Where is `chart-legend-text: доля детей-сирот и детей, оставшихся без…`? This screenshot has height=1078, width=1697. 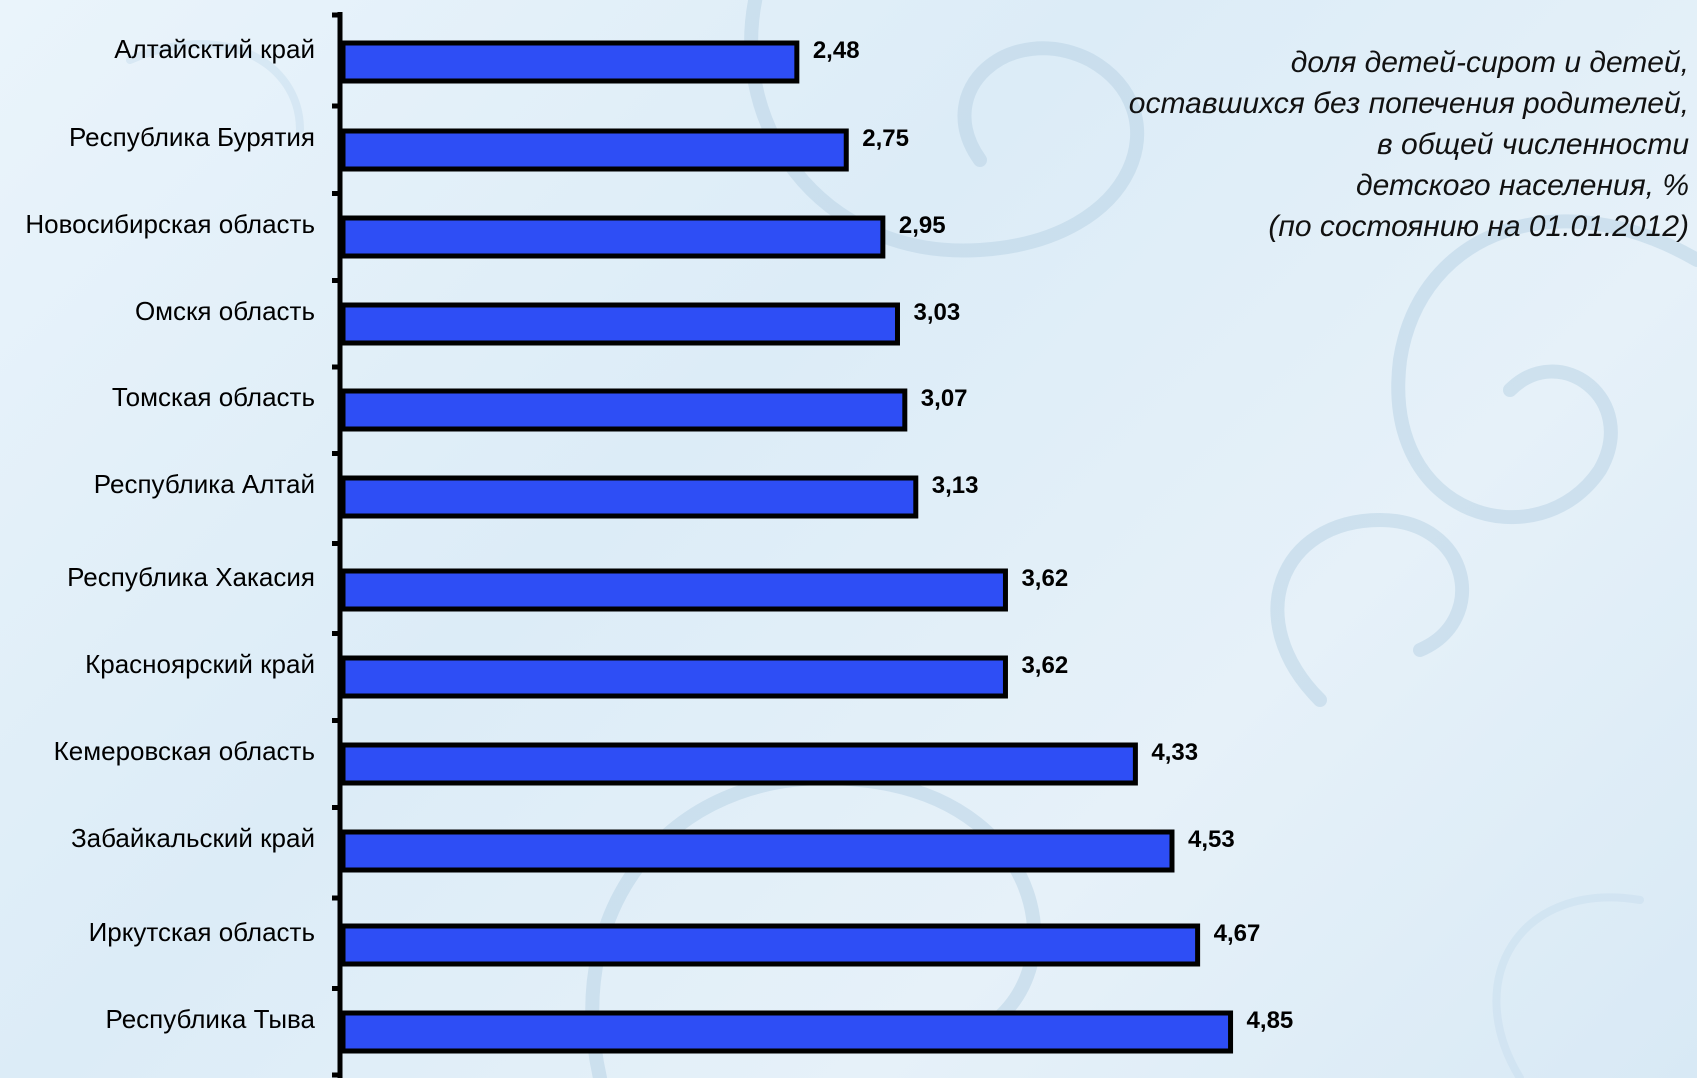
chart-legend-text: доля детей-сирот и детей, оставшихся без… is located at coordinates (1309, 144).